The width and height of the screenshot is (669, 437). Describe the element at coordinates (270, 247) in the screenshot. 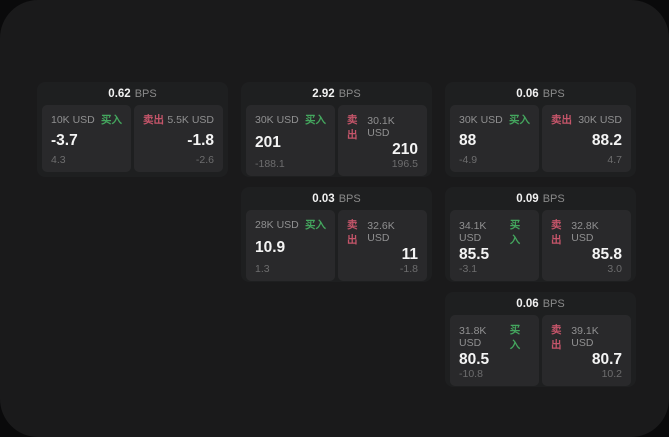

I see `buy-price: 10.9` at that location.